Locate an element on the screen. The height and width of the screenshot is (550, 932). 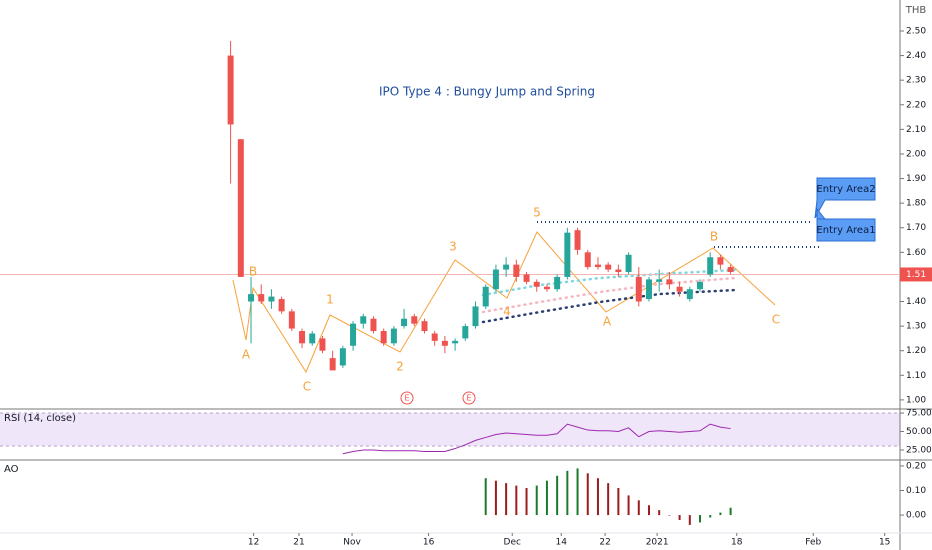
rsi-line is located at coordinates (536, 439).